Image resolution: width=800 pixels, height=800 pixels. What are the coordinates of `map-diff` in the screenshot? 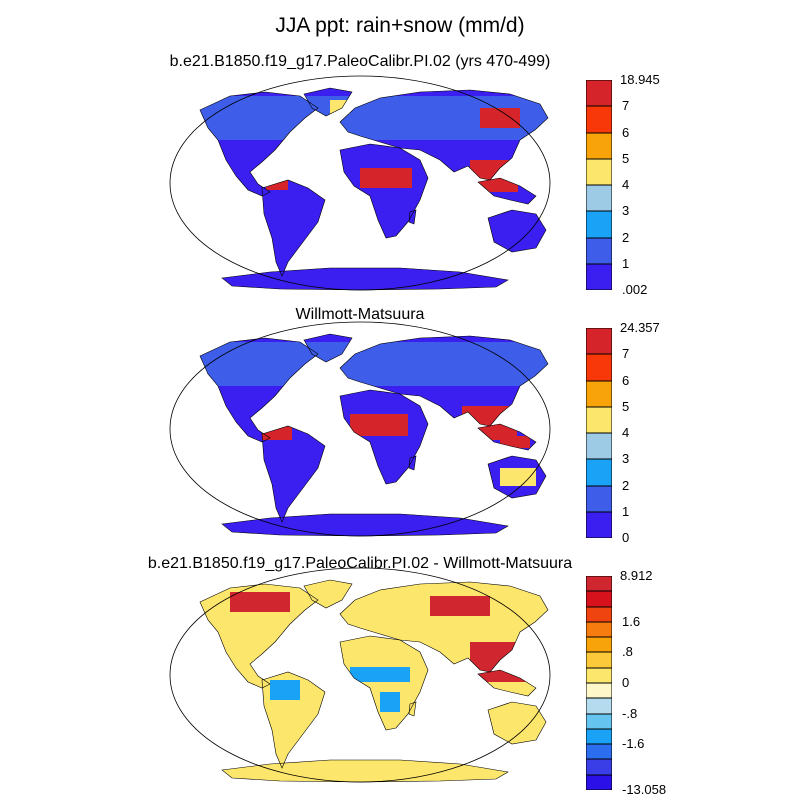 It's located at (360, 675).